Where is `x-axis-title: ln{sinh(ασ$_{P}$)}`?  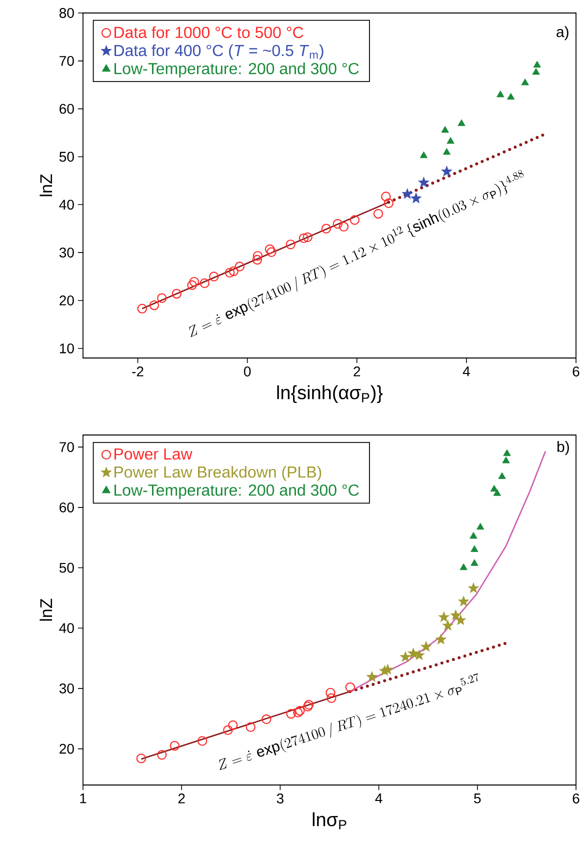 x-axis-title: ln{sinh(ασ$_{P}$)} is located at coordinates (330, 394).